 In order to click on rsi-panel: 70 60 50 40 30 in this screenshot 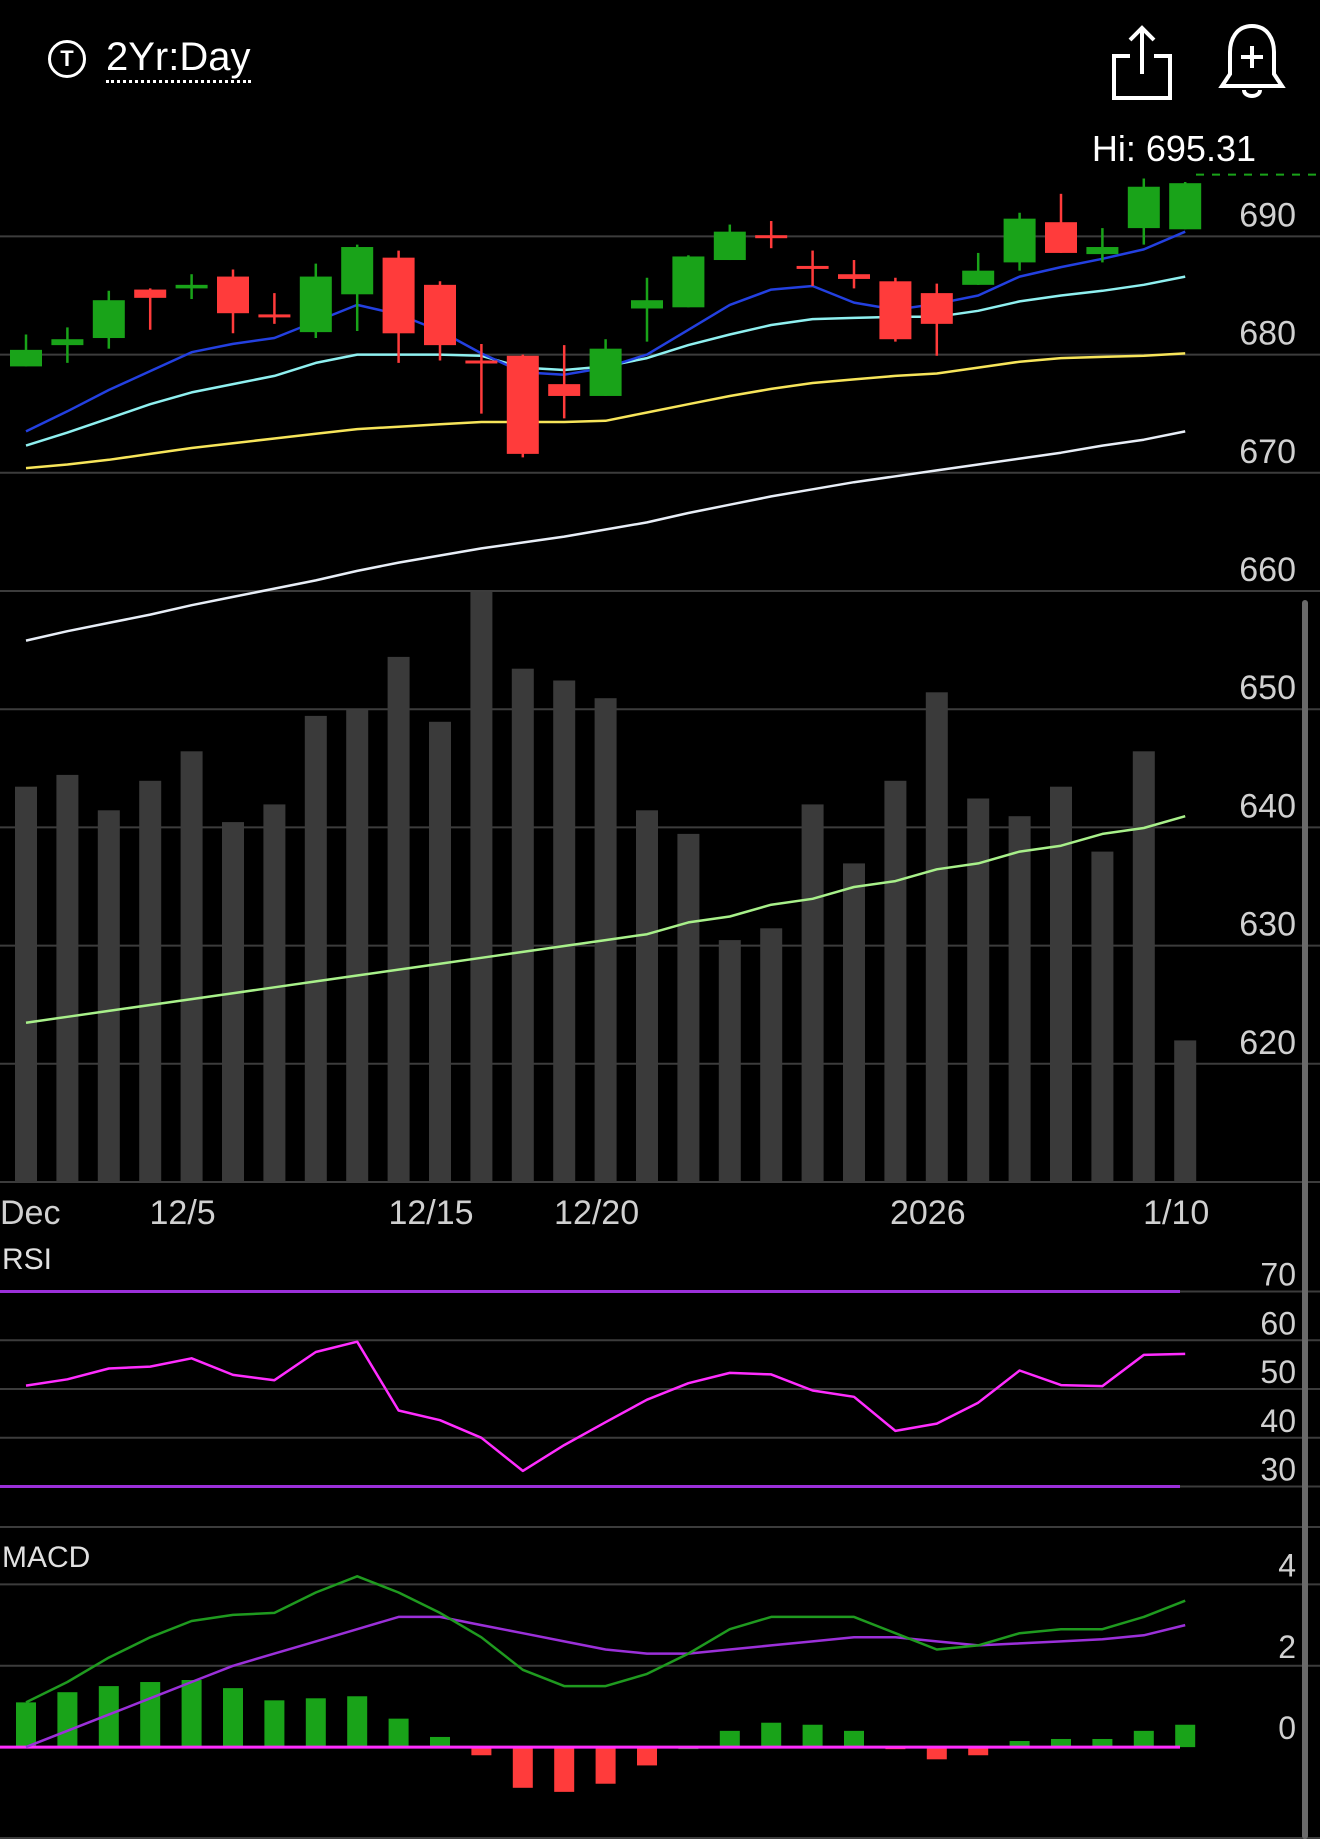, I will do `click(660, 1392)`.